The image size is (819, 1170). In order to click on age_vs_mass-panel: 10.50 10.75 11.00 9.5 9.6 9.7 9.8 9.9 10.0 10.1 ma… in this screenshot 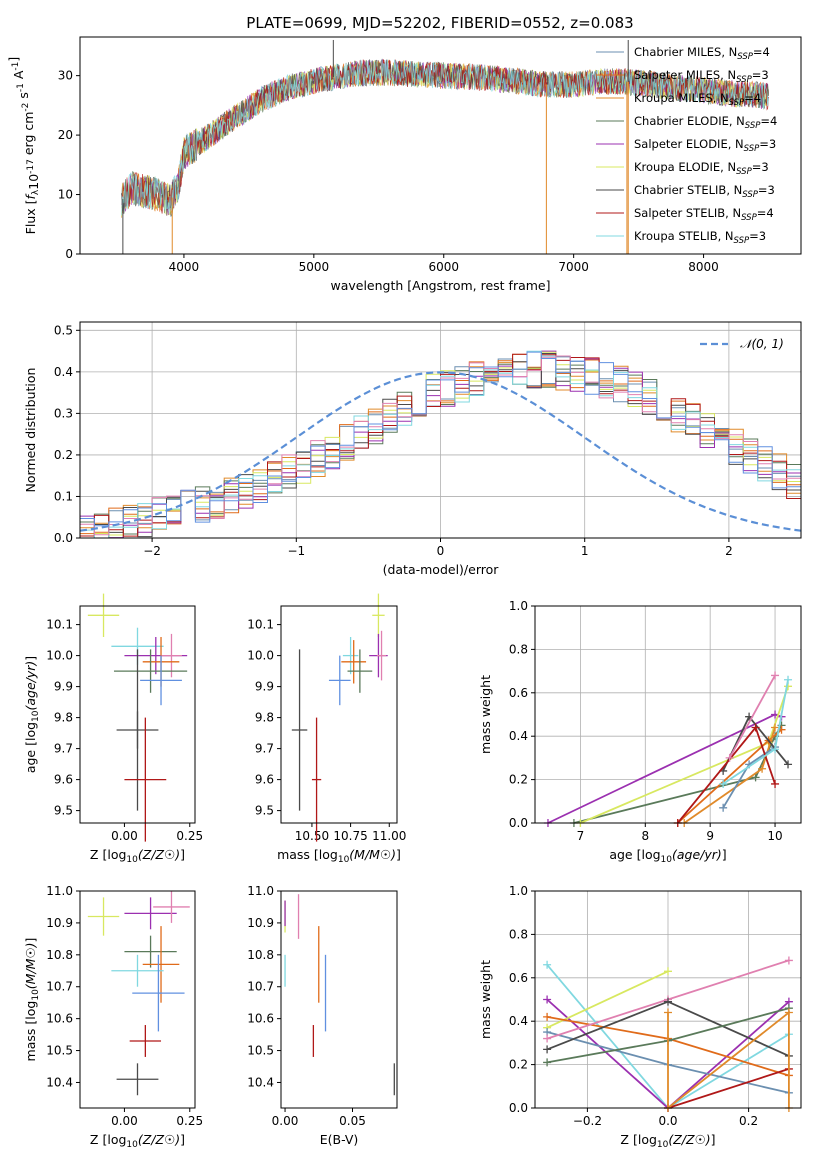, I will do `click(326, 729)`.